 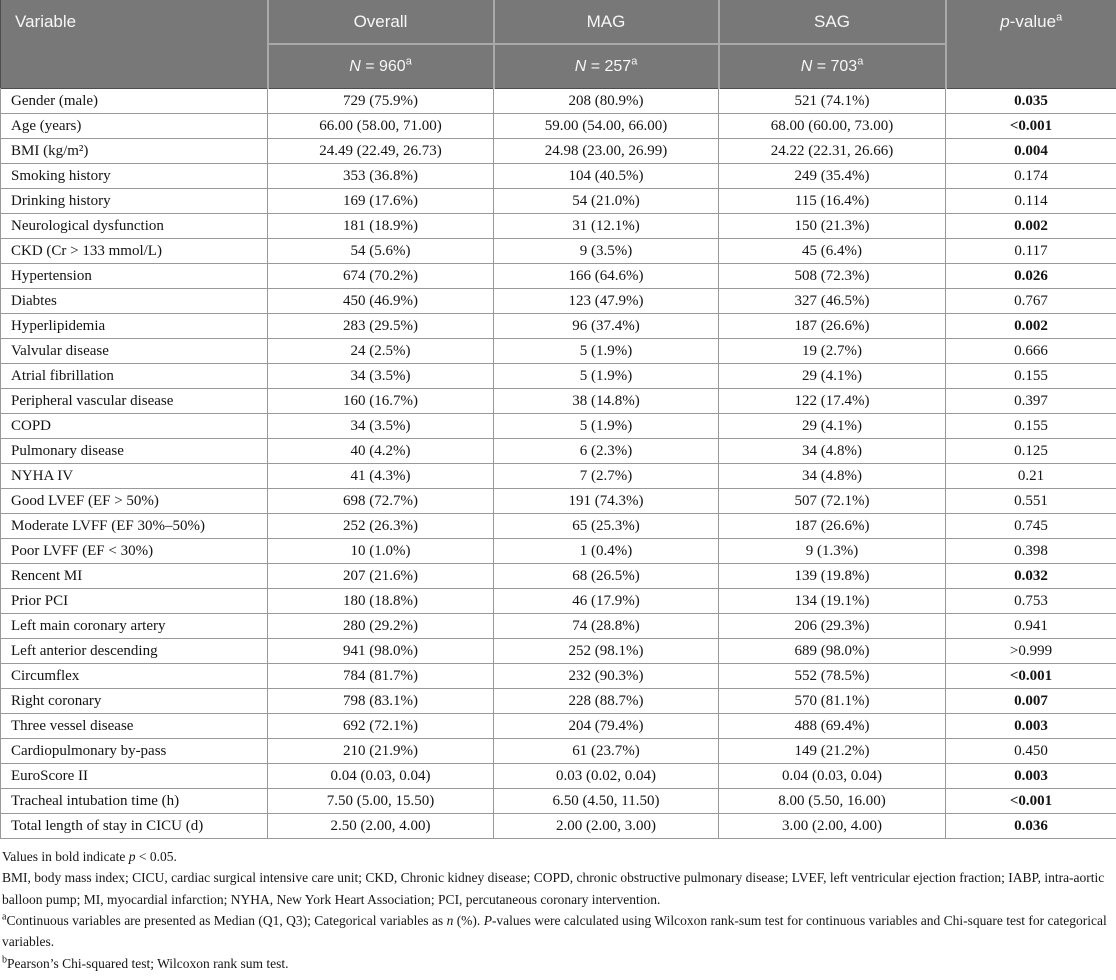 I want to click on cell-overall: 40 (4.2%), so click(x=381, y=451).